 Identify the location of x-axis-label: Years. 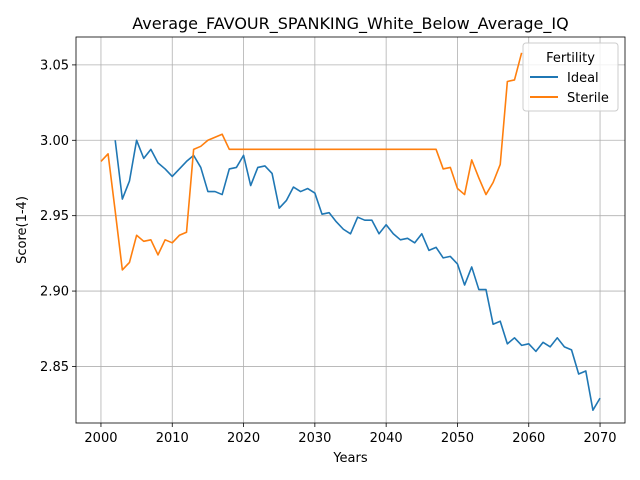
(350, 458).